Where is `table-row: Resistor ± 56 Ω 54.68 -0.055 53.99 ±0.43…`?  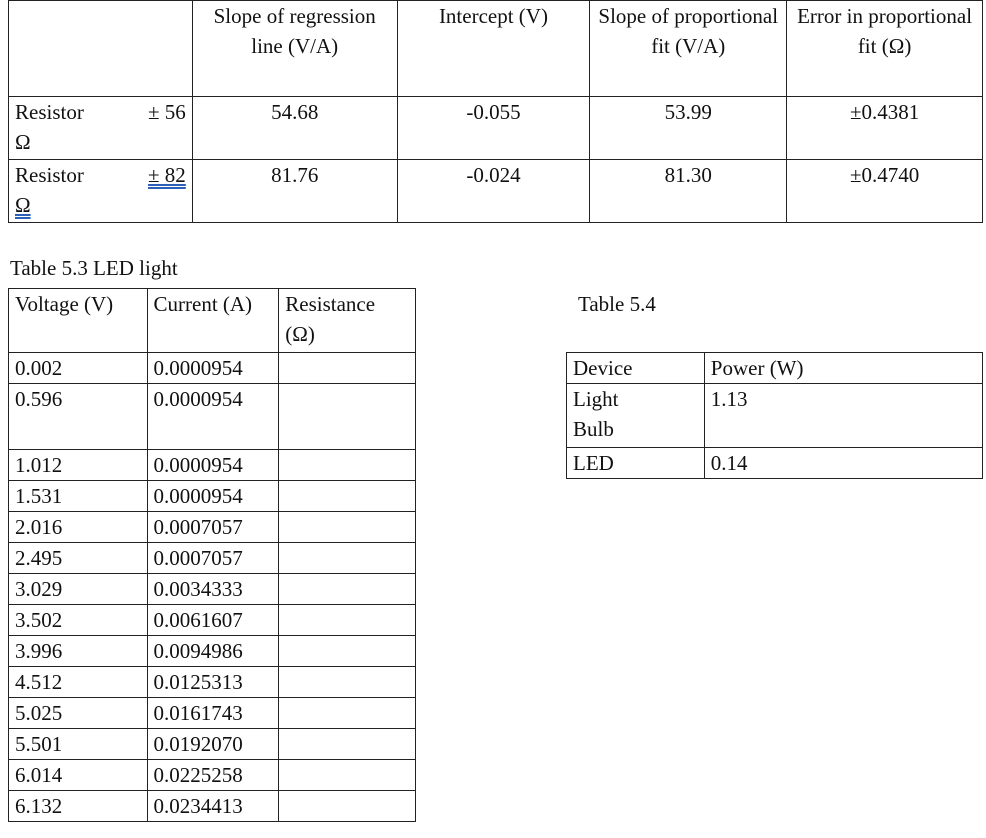
table-row: Resistor ± 56 Ω 54.68 -0.055 53.99 ±0.43… is located at coordinates (495, 128).